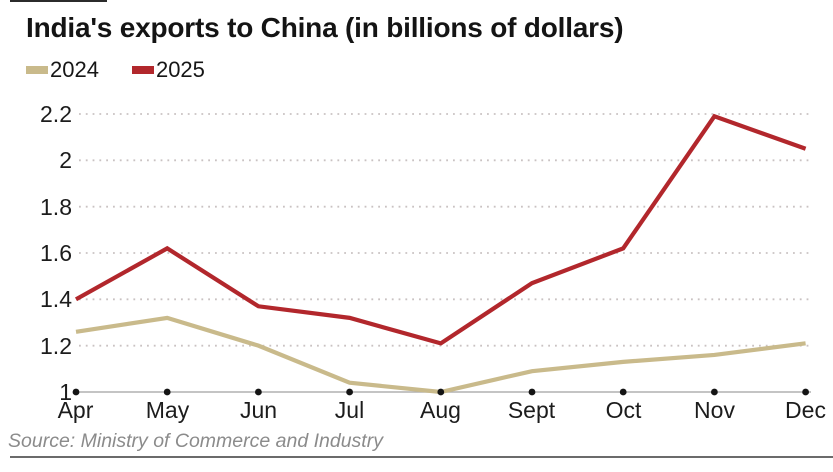 Image resolution: width=833 pixels, height=472 pixels. I want to click on x-tick-label: Nov, so click(714, 410).